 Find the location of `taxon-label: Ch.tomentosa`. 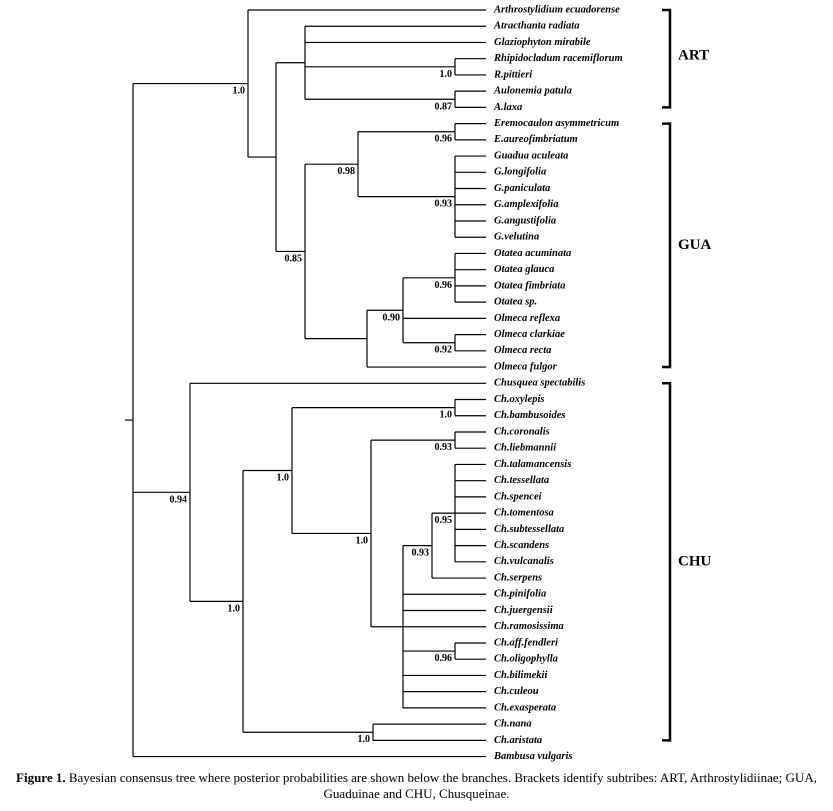

taxon-label: Ch.tomentosa is located at coordinates (524, 513).